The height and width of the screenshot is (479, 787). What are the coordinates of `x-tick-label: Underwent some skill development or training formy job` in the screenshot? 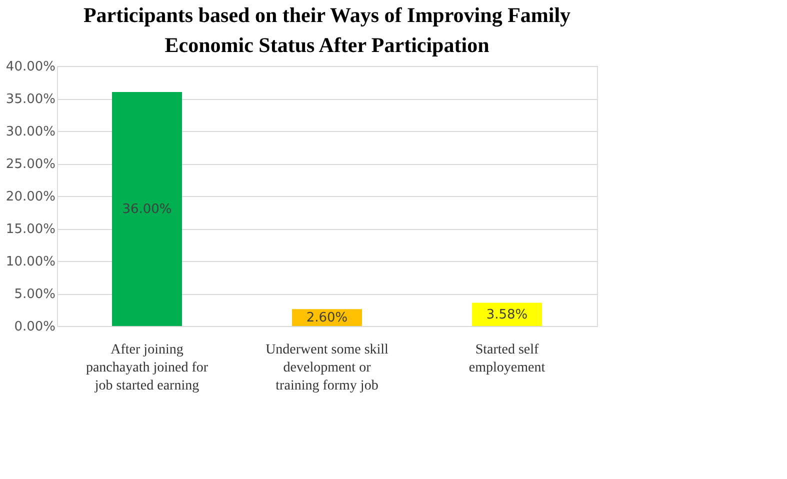 It's located at (327, 368).